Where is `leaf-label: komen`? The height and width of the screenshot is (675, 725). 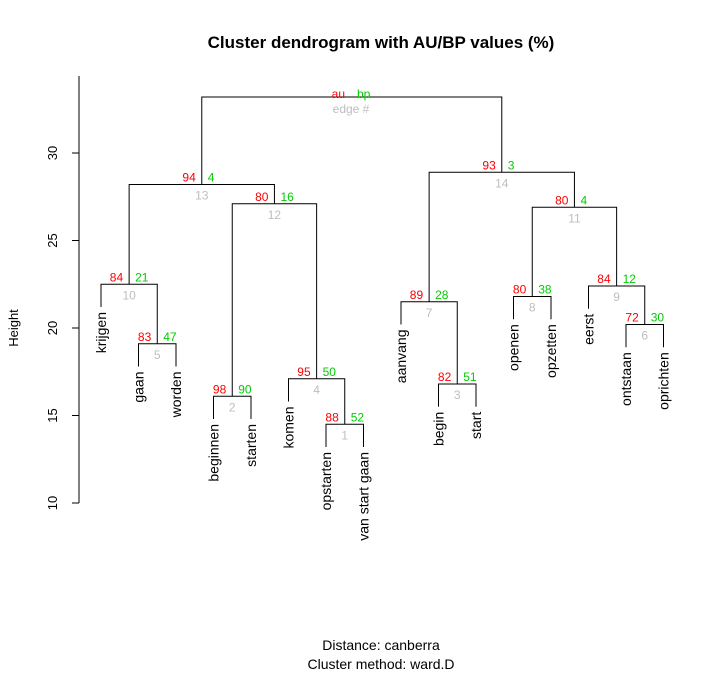 leaf-label: komen is located at coordinates (289, 428).